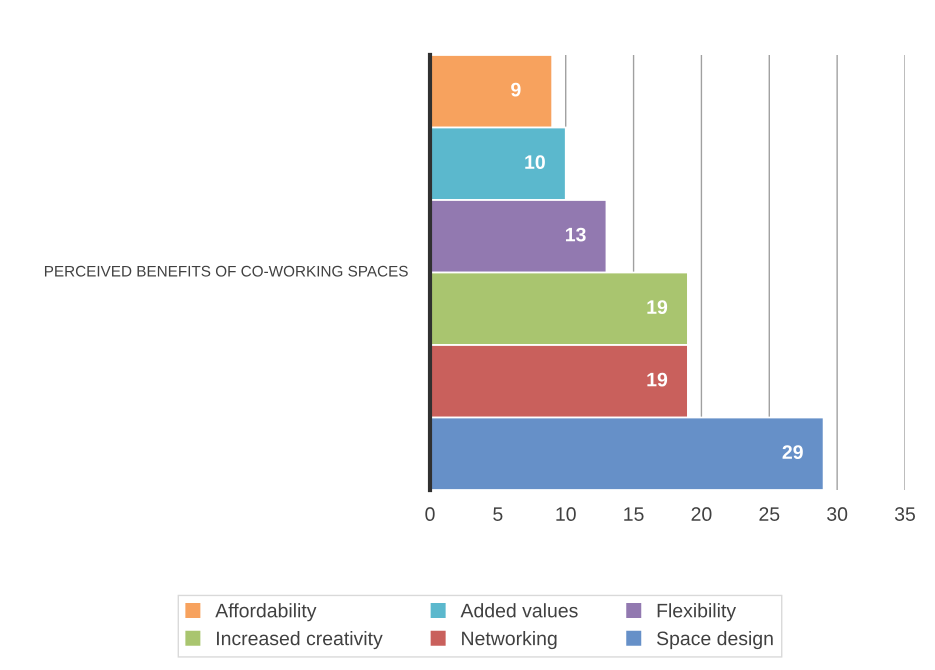 This screenshot has width=935, height=670. What do you see at coordinates (516, 89) in the screenshot?
I see `data-label: 9` at bounding box center [516, 89].